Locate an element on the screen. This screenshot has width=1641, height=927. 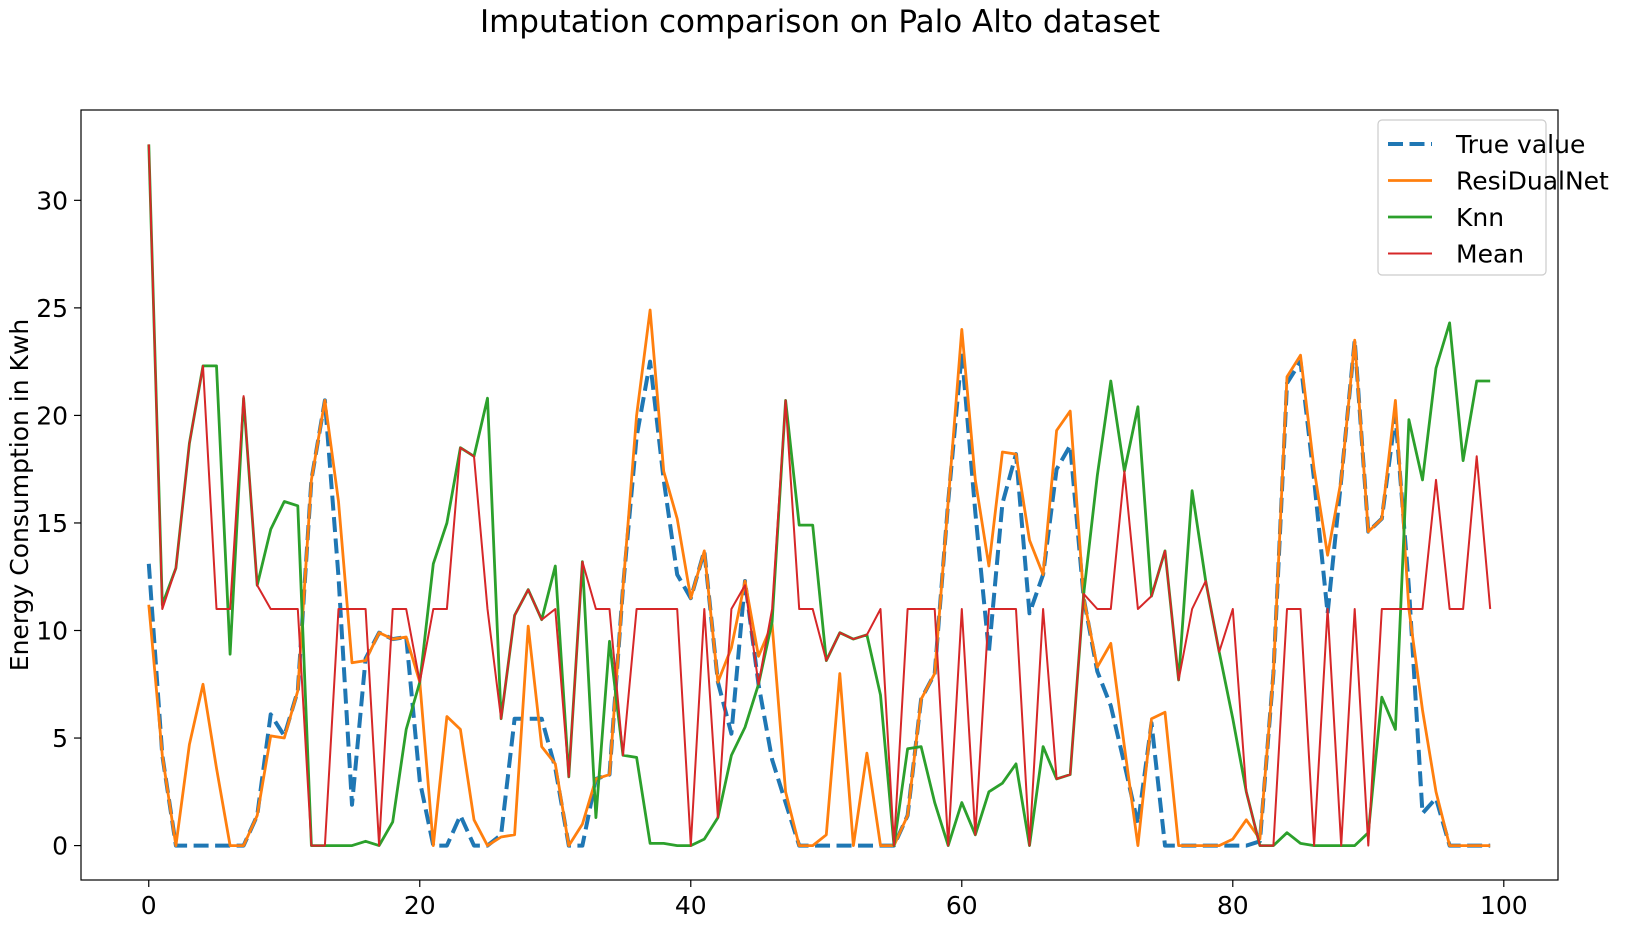
legend: True value ResiDualNet Knn Mean is located at coordinates (1493, 197).